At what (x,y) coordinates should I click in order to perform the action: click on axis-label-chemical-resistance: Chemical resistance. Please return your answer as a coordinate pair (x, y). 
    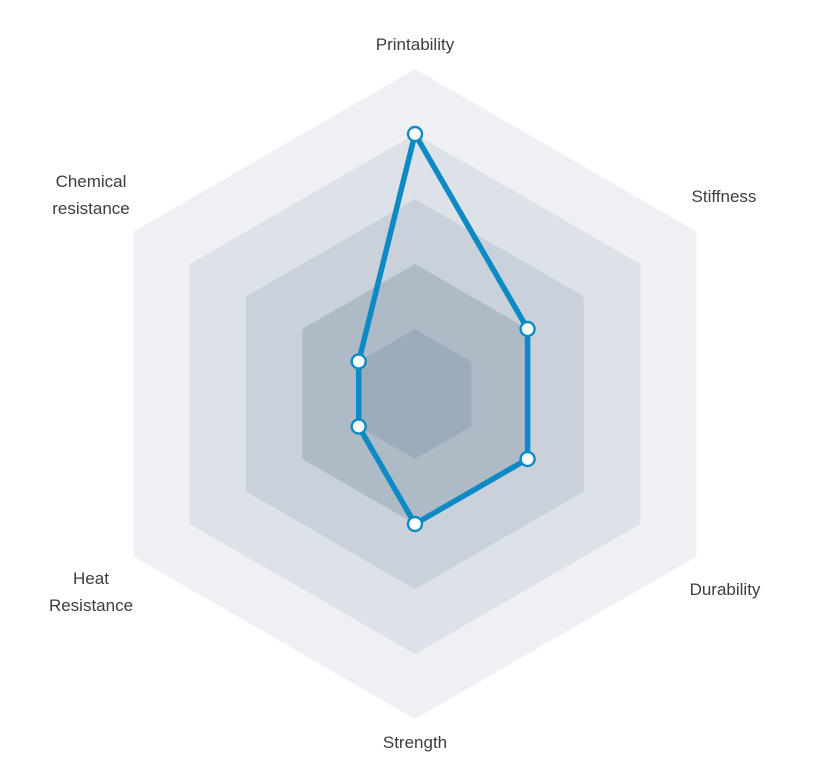
    Looking at the image, I should click on (91, 195).